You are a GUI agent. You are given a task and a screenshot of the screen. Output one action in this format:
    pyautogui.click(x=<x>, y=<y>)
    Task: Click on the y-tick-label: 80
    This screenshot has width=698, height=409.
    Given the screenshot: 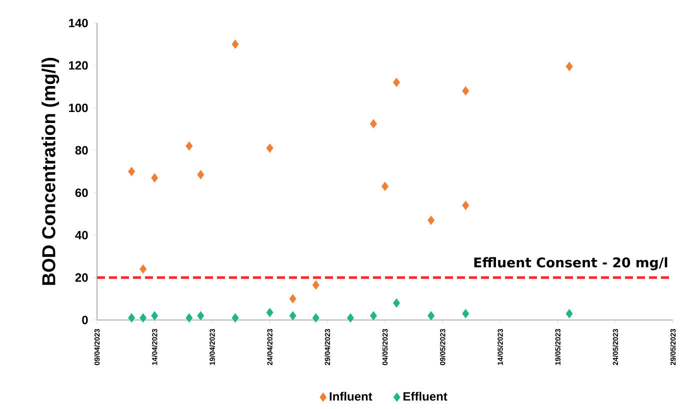 What is the action you would take?
    pyautogui.click(x=81, y=150)
    